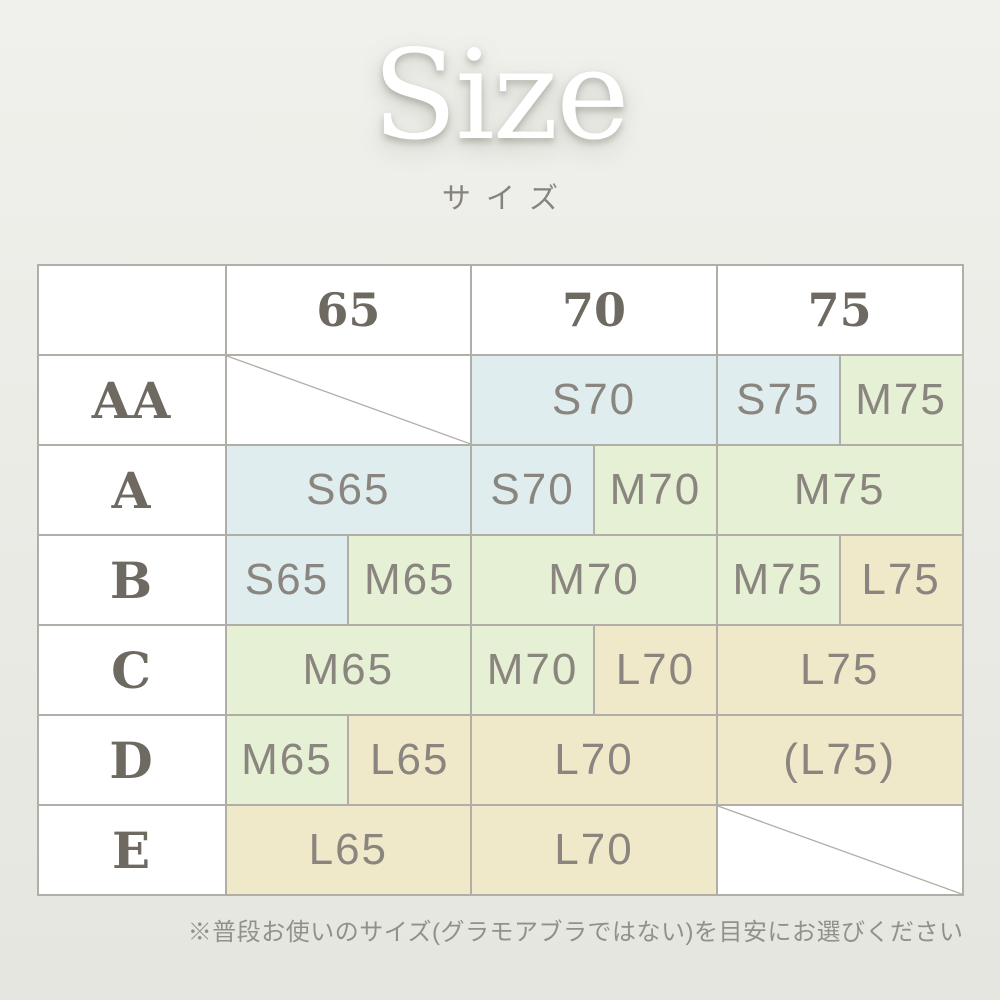 The image size is (1000, 1000). I want to click on cell-b-s65: S65, so click(287, 580).